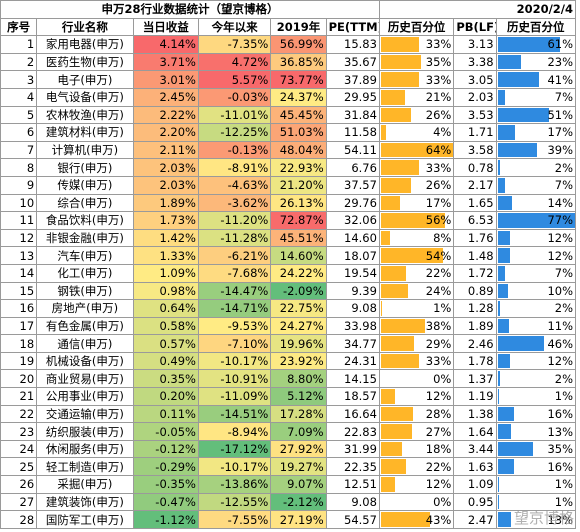 Image resolution: width=580 pixels, height=532 pixels. Describe the element at coordinates (19, 273) in the screenshot. I see `cell: 14` at that location.